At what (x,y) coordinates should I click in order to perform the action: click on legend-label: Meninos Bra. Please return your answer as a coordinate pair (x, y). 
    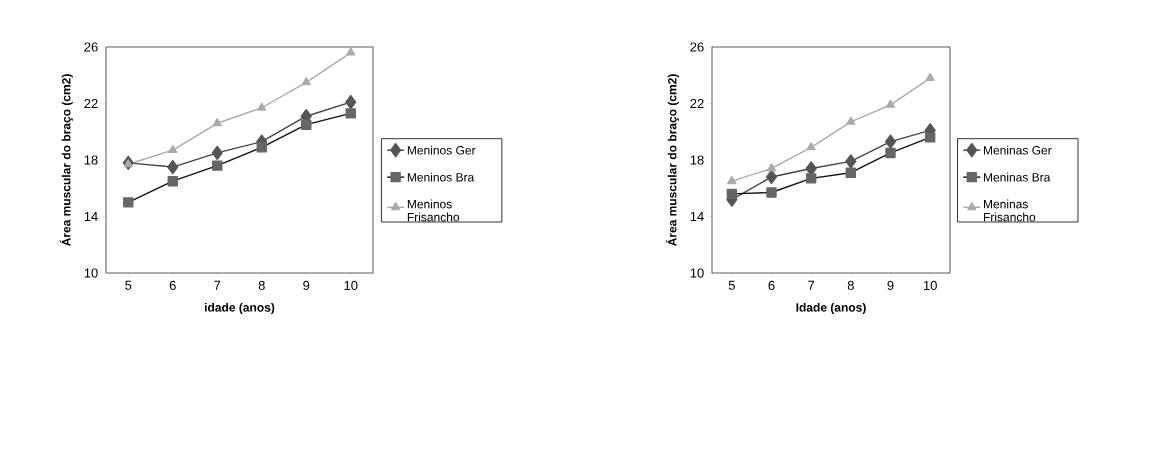
    Looking at the image, I should click on (441, 177).